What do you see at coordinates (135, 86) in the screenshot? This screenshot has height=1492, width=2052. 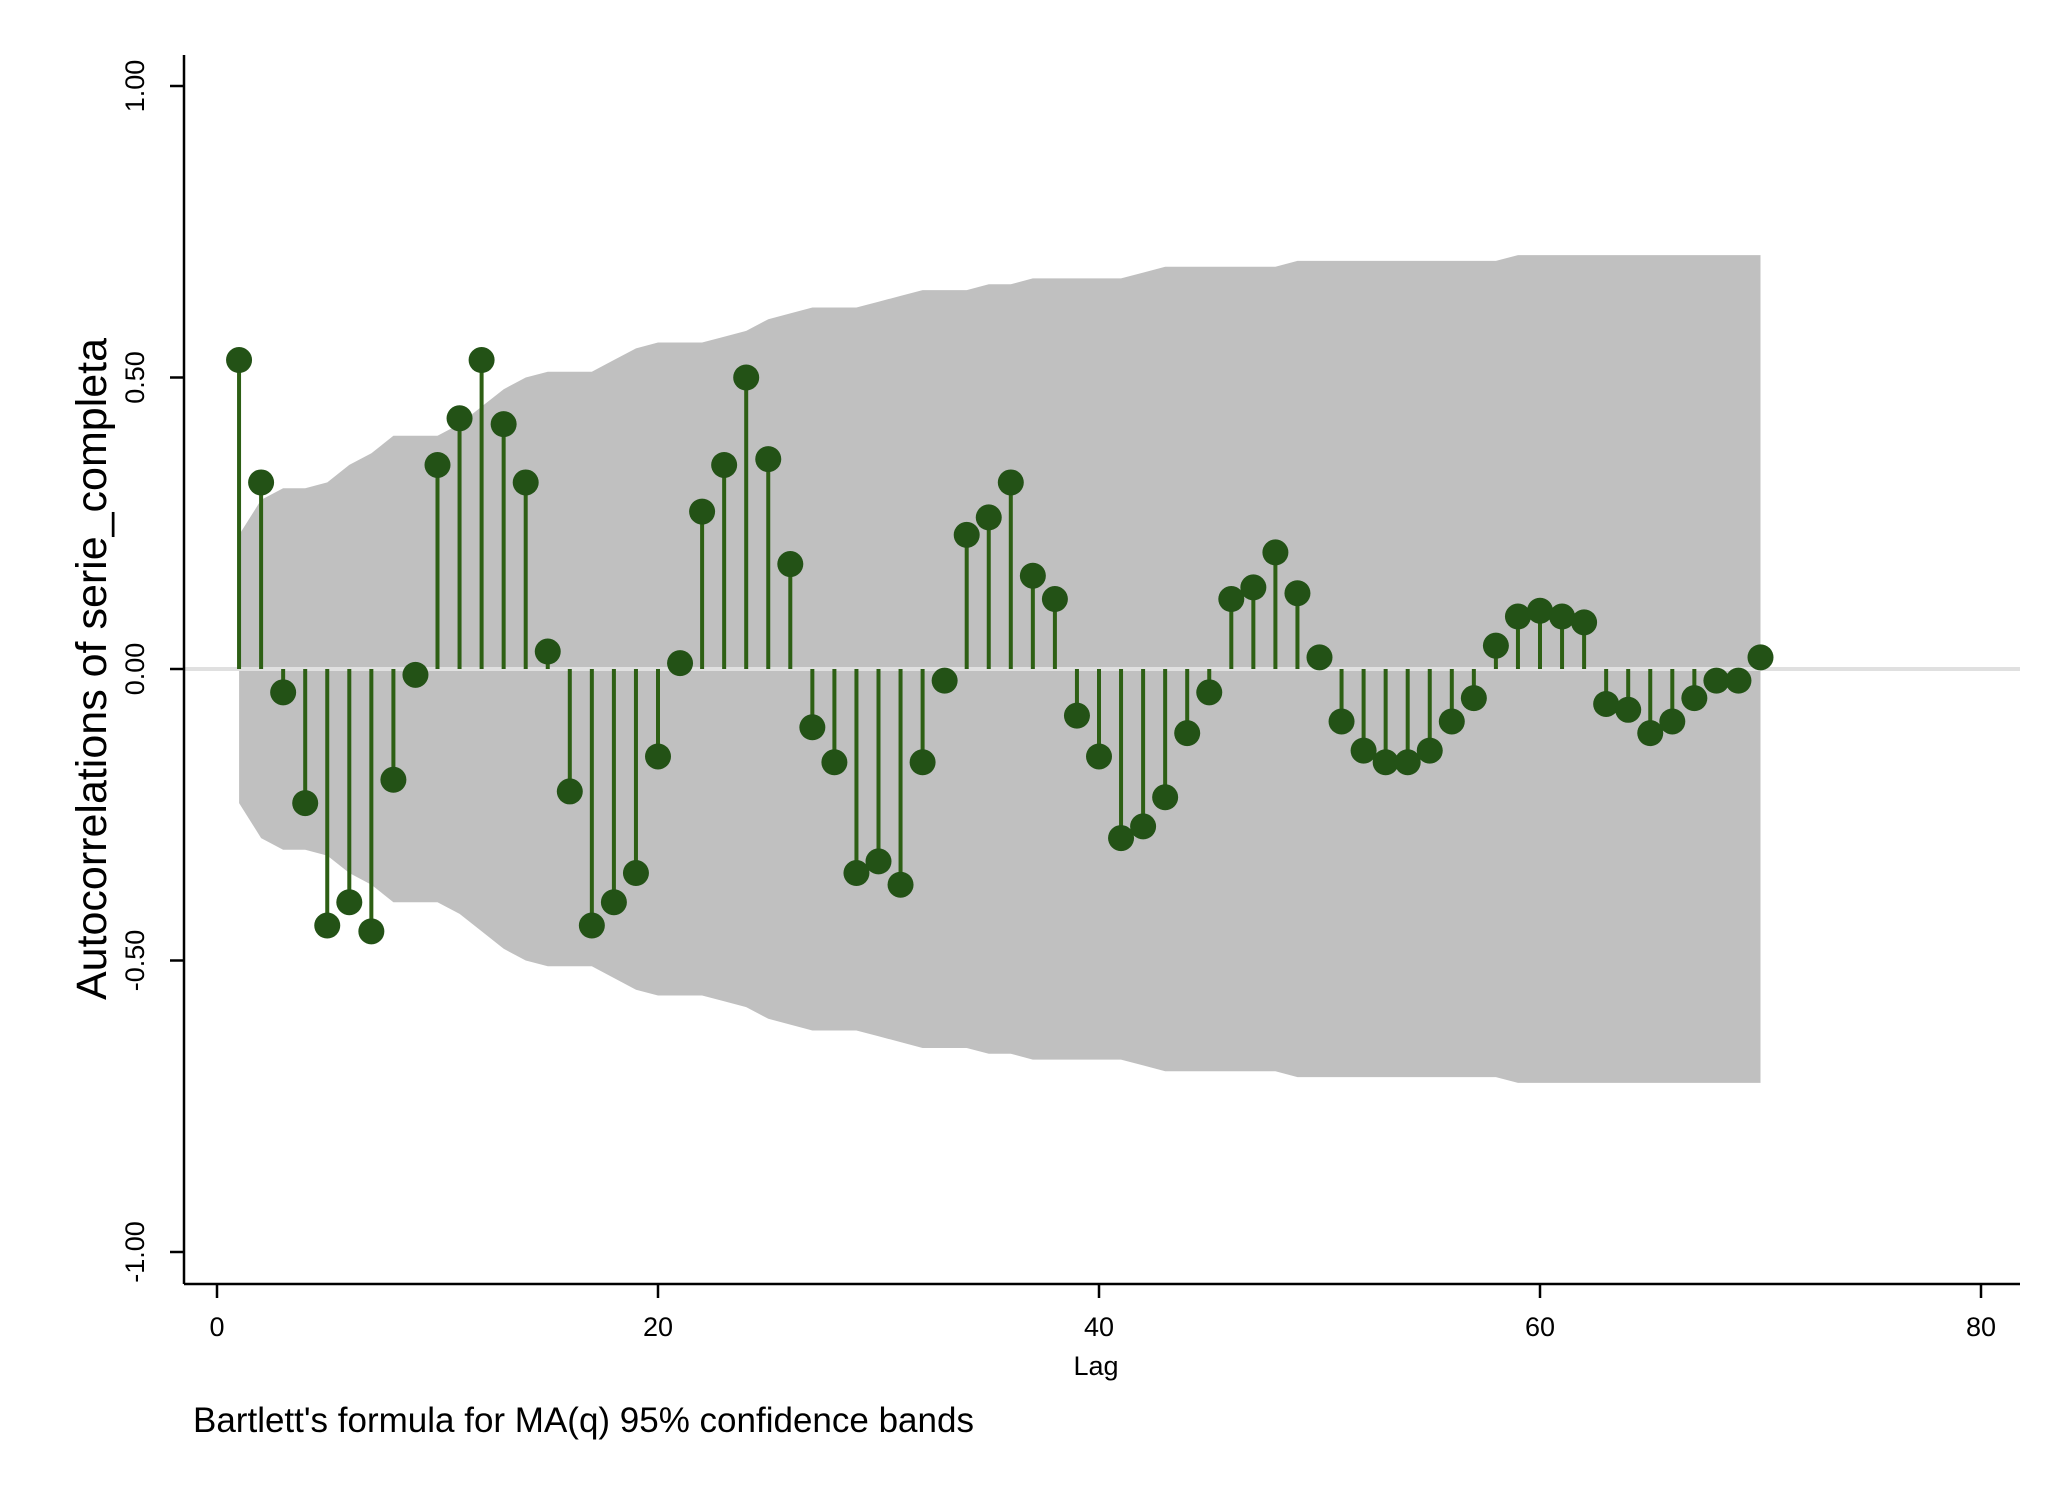 I see `y-tick-label: 1.00` at bounding box center [135, 86].